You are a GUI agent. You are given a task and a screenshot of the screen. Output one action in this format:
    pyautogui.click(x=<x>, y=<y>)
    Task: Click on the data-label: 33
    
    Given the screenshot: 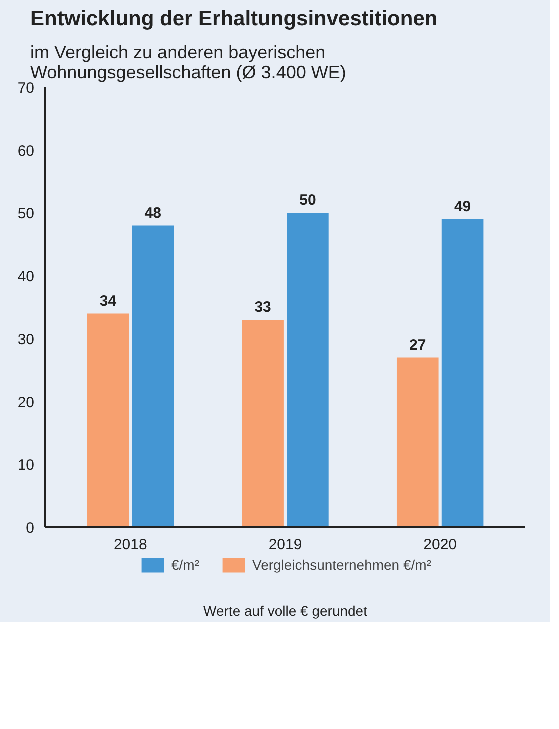 What is the action you would take?
    pyautogui.click(x=263, y=307)
    